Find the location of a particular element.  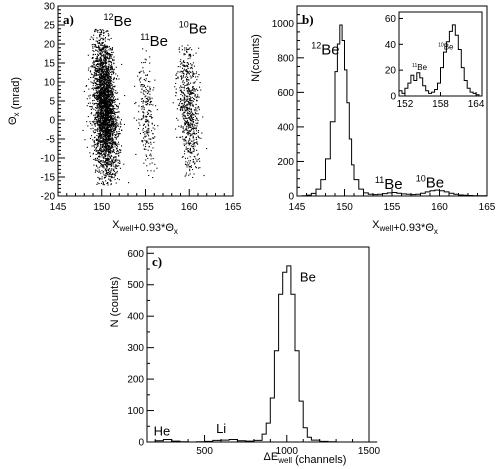

a-y-axis-label: Θx (mrad) is located at coordinates (14, 101).